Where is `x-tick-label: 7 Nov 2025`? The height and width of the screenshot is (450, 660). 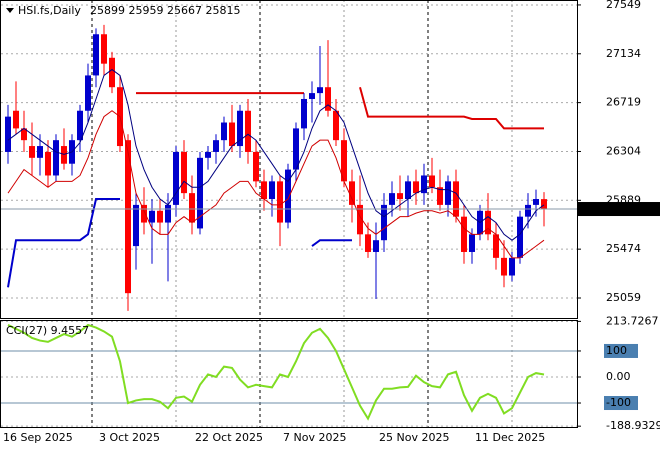
x-tick-label: 7 Nov 2025 is located at coordinates (314, 437).